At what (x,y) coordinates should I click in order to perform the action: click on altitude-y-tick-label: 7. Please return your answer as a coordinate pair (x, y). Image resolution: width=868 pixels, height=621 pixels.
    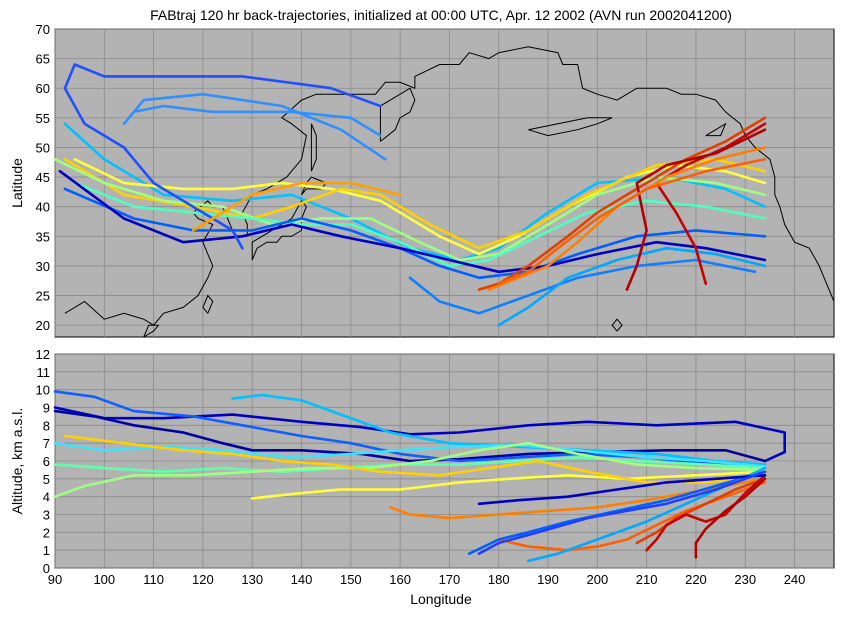
    Looking at the image, I should click on (46, 443).